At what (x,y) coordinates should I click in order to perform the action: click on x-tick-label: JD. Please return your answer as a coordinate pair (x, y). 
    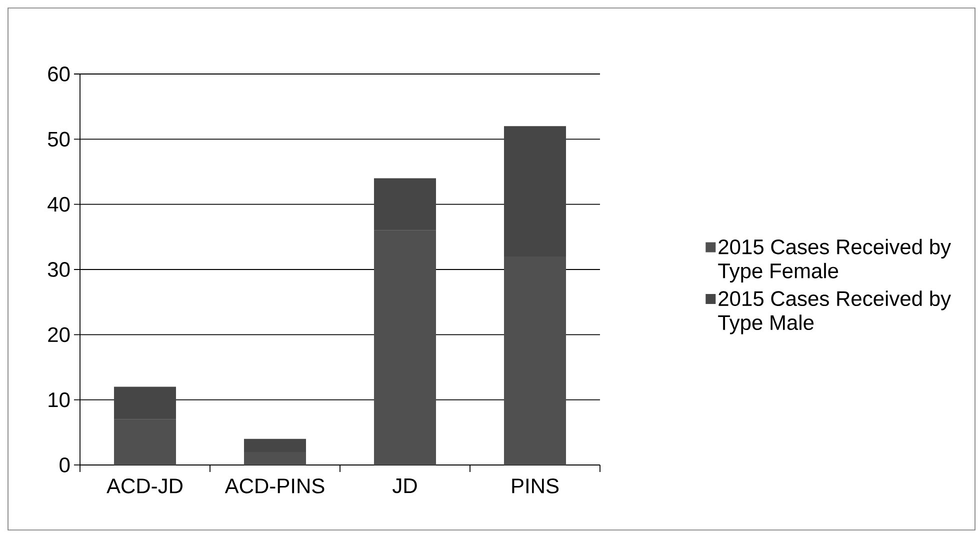
    Looking at the image, I should click on (404, 486).